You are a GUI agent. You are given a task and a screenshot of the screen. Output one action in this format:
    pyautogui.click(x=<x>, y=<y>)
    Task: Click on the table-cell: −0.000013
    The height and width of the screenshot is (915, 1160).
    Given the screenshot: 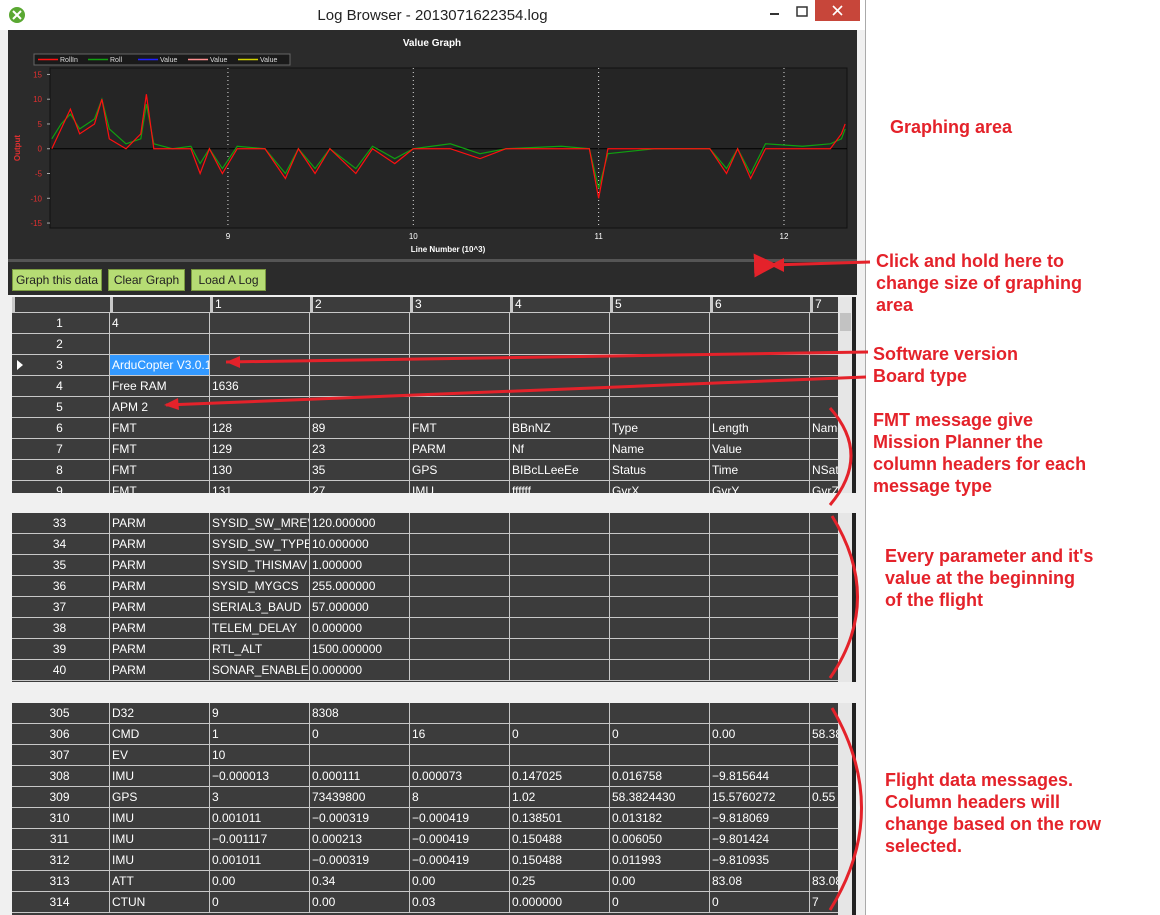 What is the action you would take?
    pyautogui.click(x=260, y=776)
    